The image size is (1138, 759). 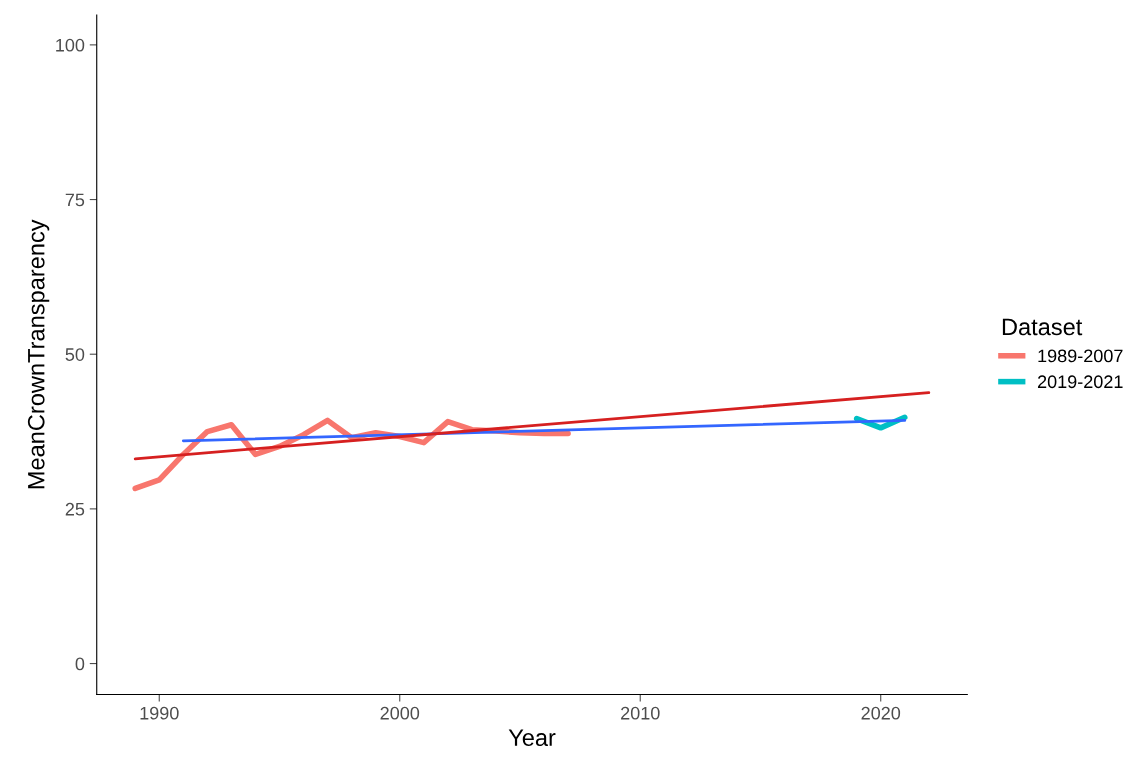 I want to click on x-tick-label: 2010, so click(x=640, y=713).